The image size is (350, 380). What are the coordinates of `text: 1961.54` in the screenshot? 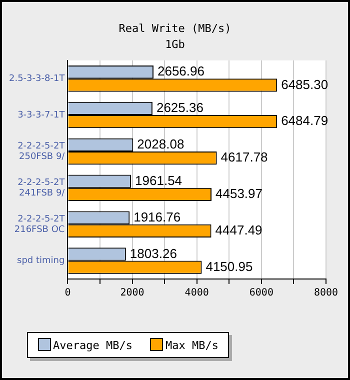 It's located at (158, 180).